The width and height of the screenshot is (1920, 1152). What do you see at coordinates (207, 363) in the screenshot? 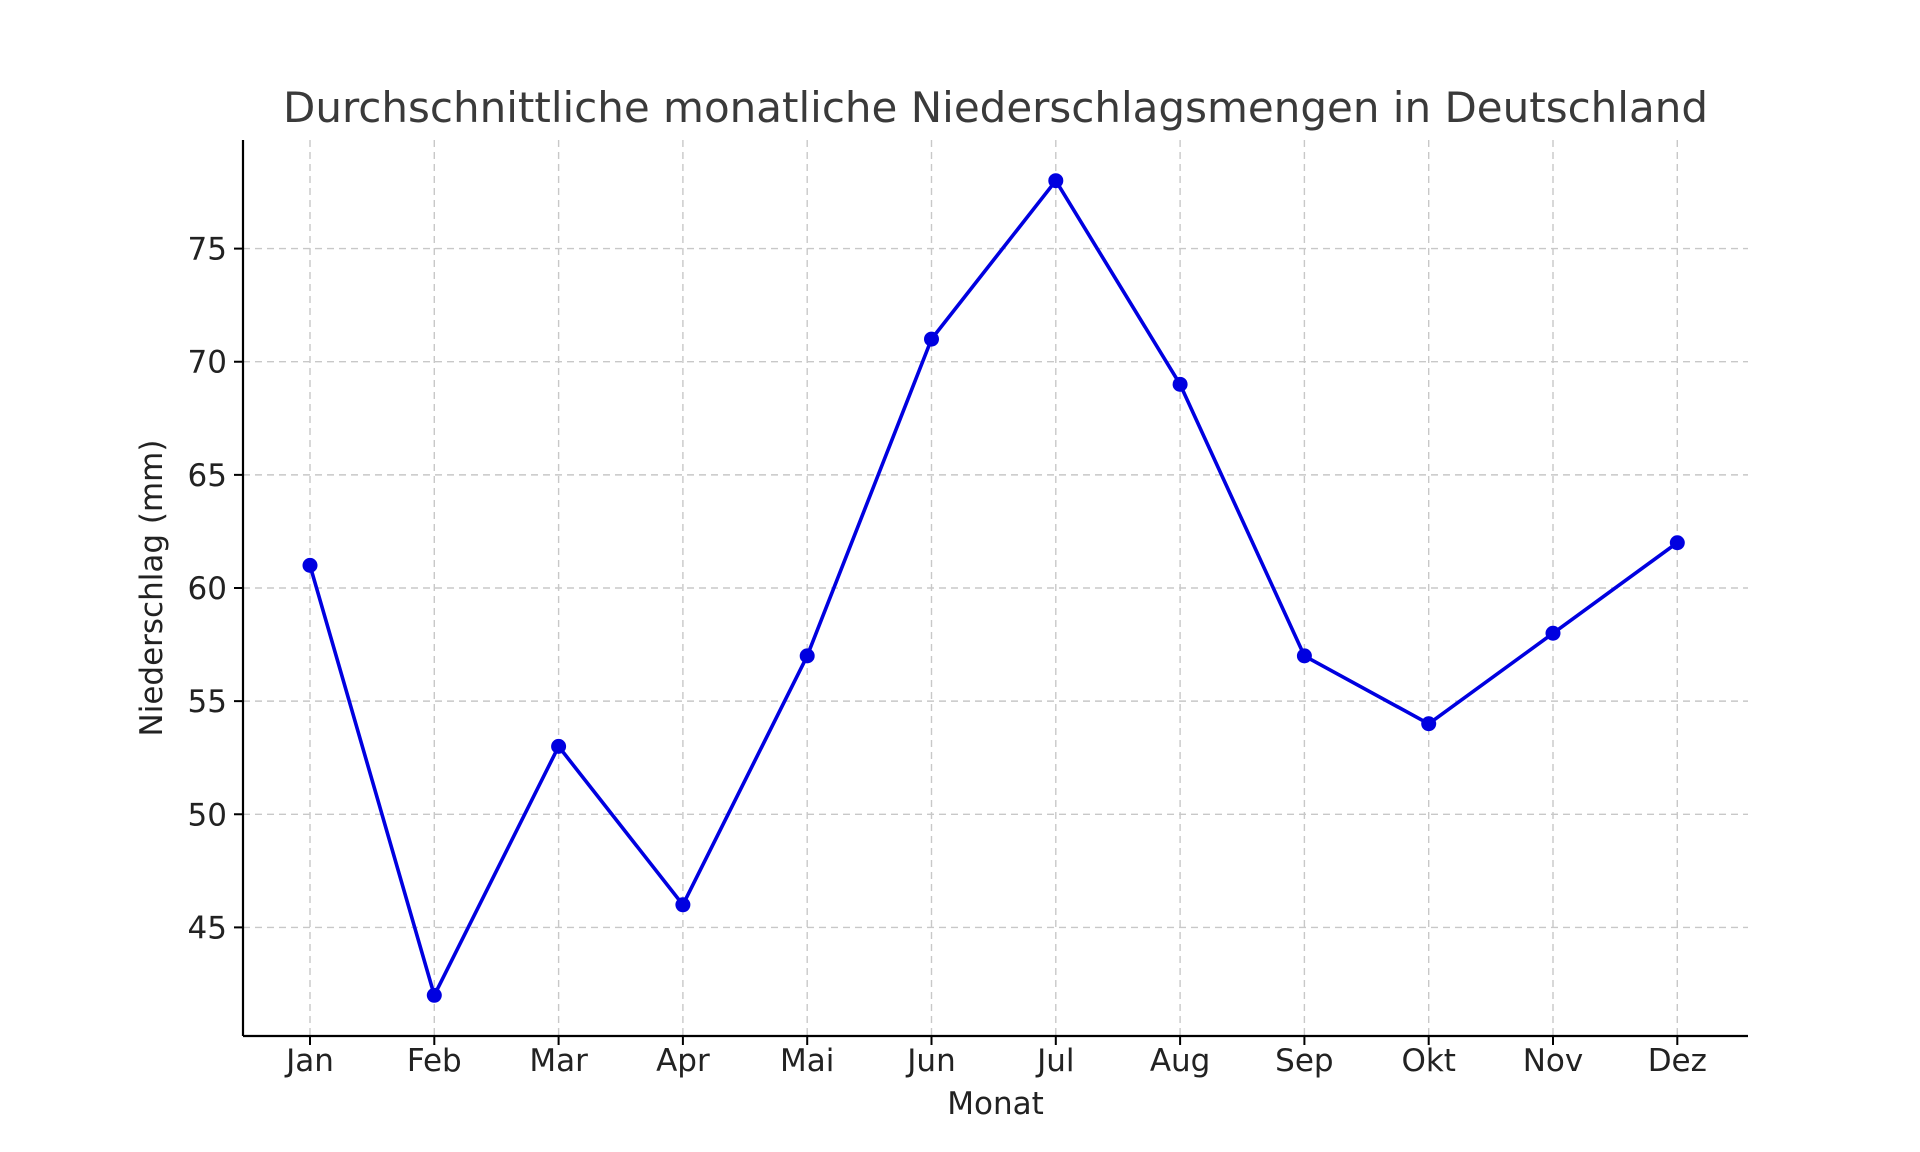
I see `y-tick-label: 70` at bounding box center [207, 363].